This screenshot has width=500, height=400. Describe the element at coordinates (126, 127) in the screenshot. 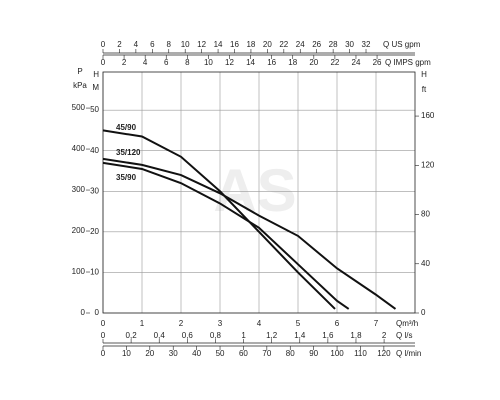

I see `curve-label: 45/90` at that location.